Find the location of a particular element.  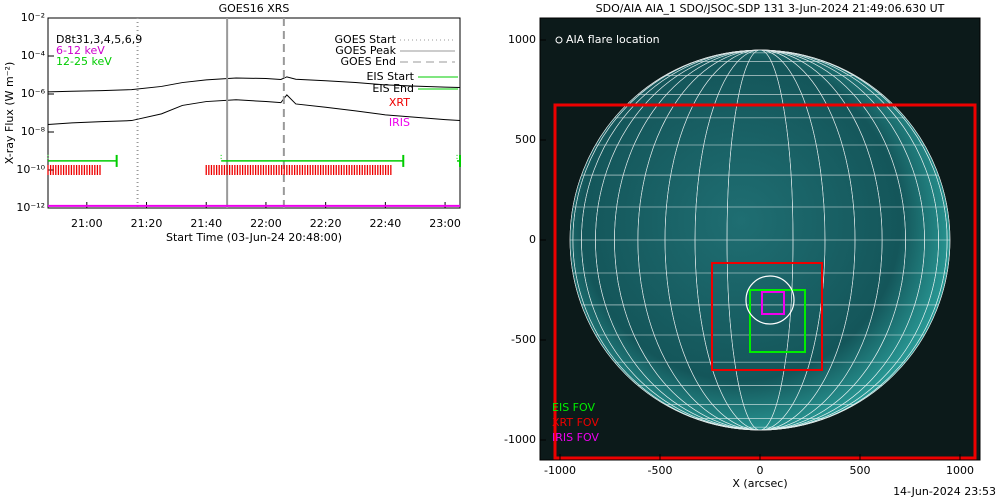

x-tick-label: 500 is located at coordinates (860, 470).